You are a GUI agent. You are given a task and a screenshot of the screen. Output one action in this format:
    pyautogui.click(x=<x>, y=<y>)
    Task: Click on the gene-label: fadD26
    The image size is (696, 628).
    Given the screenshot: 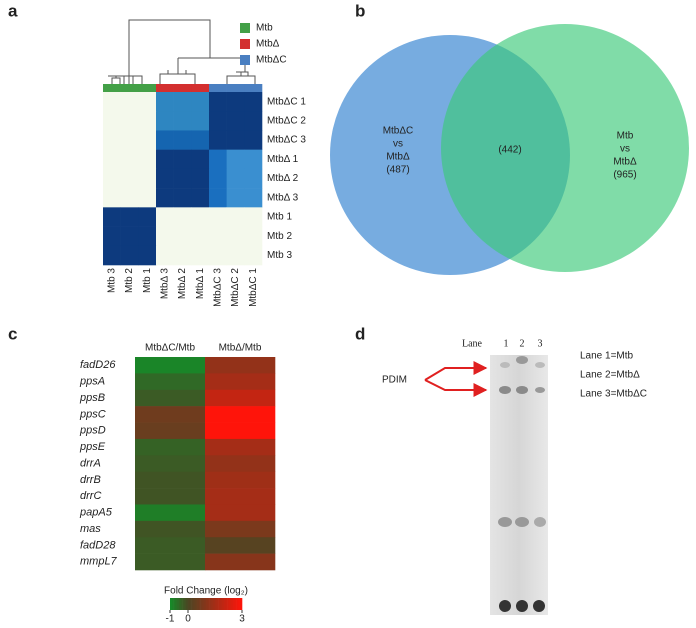 What is the action you would take?
    pyautogui.click(x=98, y=365)
    